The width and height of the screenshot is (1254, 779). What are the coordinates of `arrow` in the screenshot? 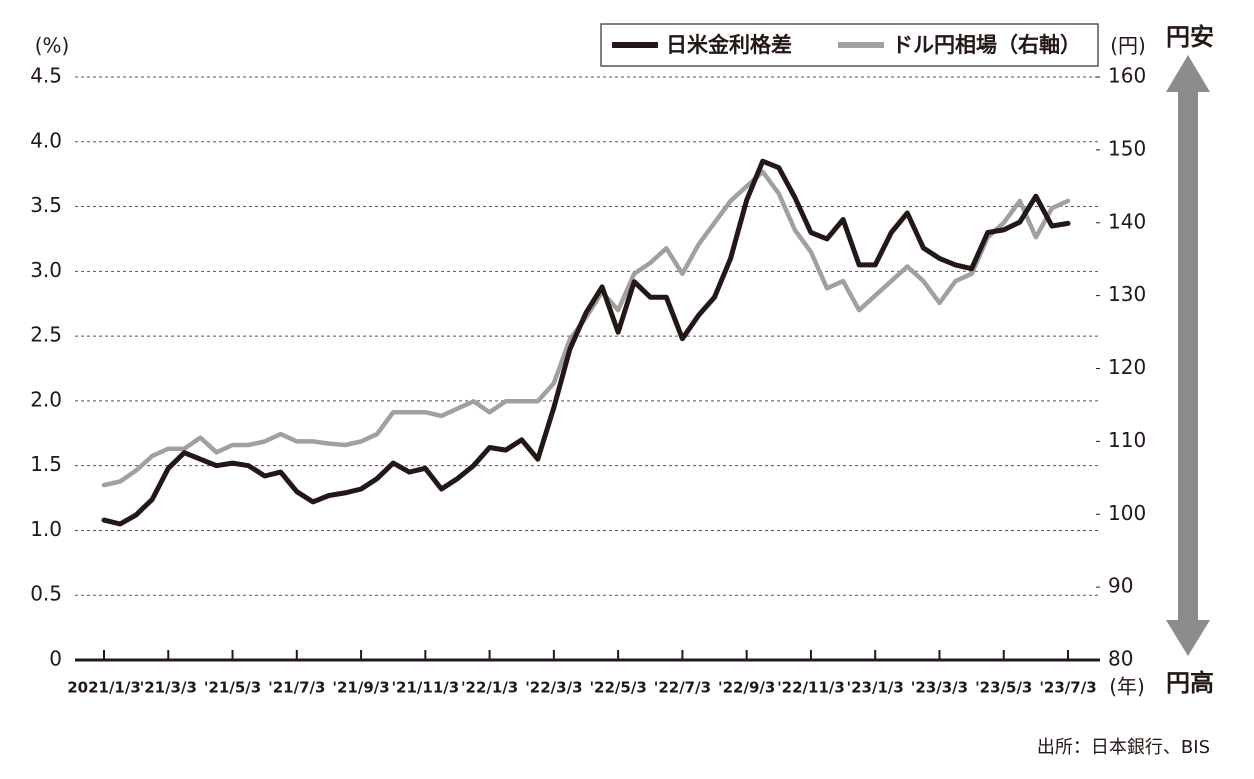 It's located at (1188, 355).